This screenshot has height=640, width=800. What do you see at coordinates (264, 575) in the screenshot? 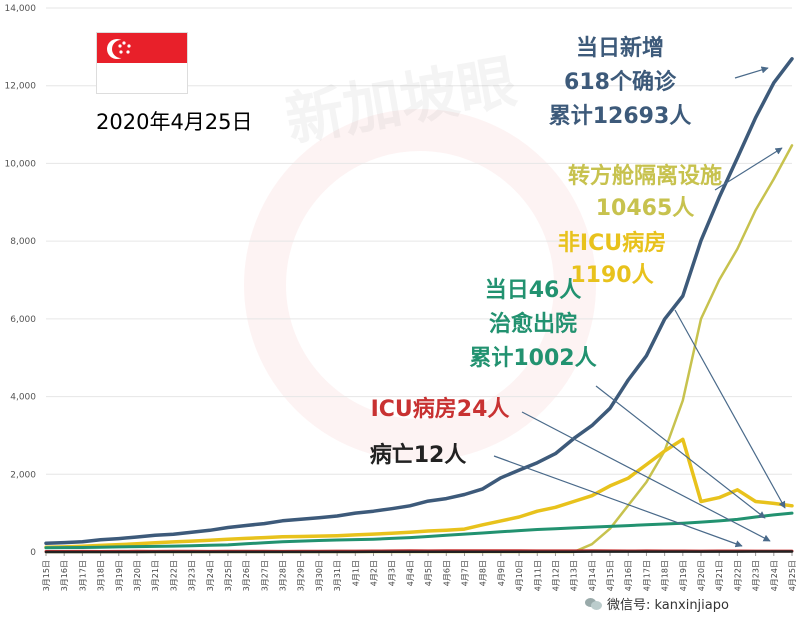
I see `x-tick-label-12: 3月27日` at bounding box center [264, 575].